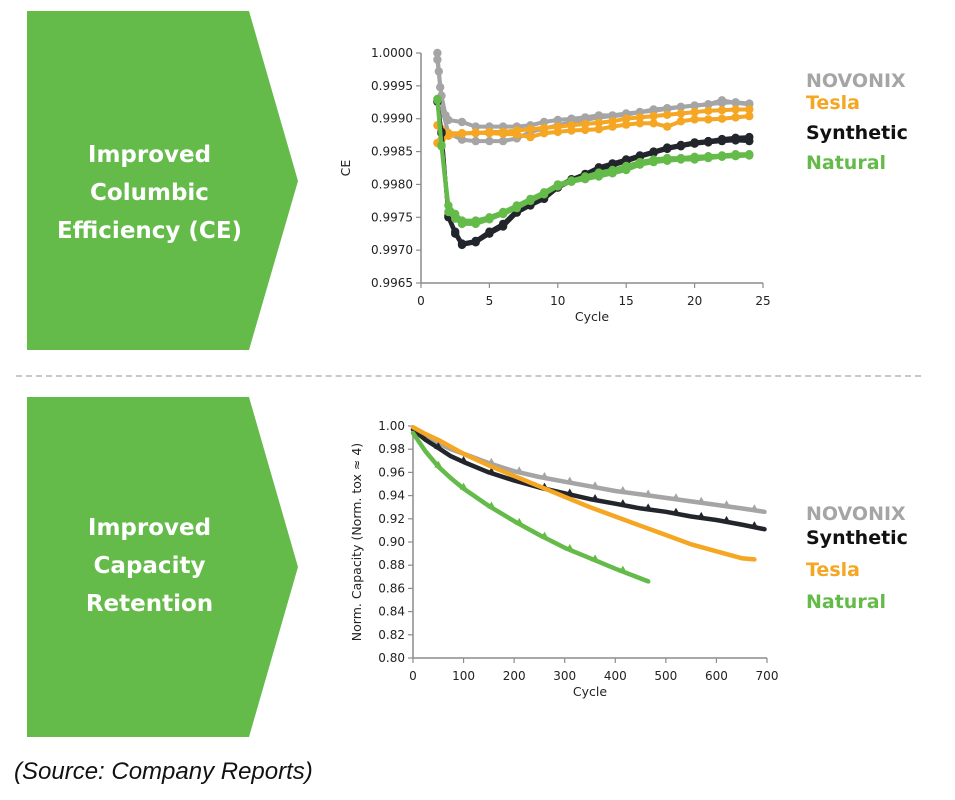  I want to click on x-axis-title: Cycle, so click(592, 316).